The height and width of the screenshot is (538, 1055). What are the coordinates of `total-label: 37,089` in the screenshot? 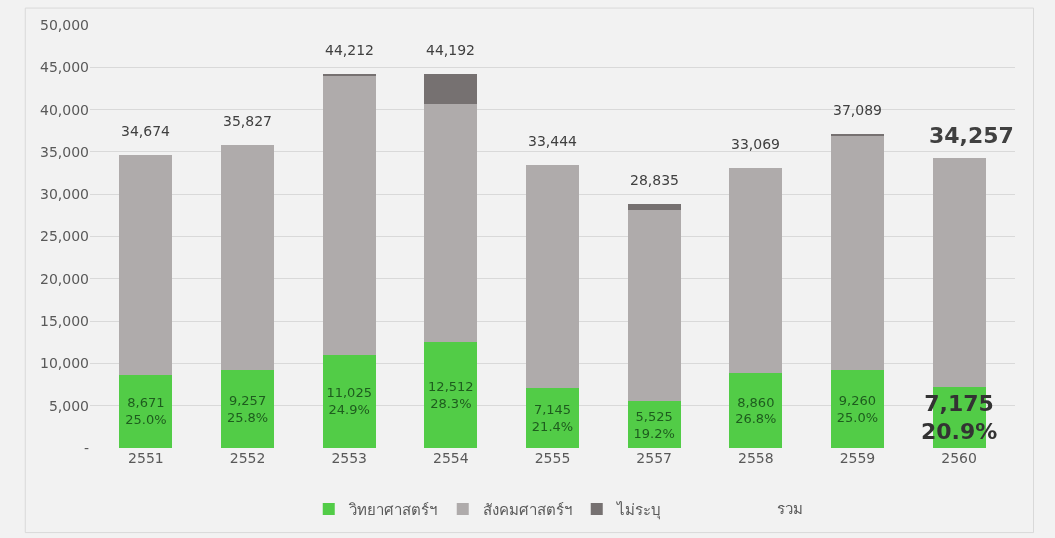 It's located at (857, 110).